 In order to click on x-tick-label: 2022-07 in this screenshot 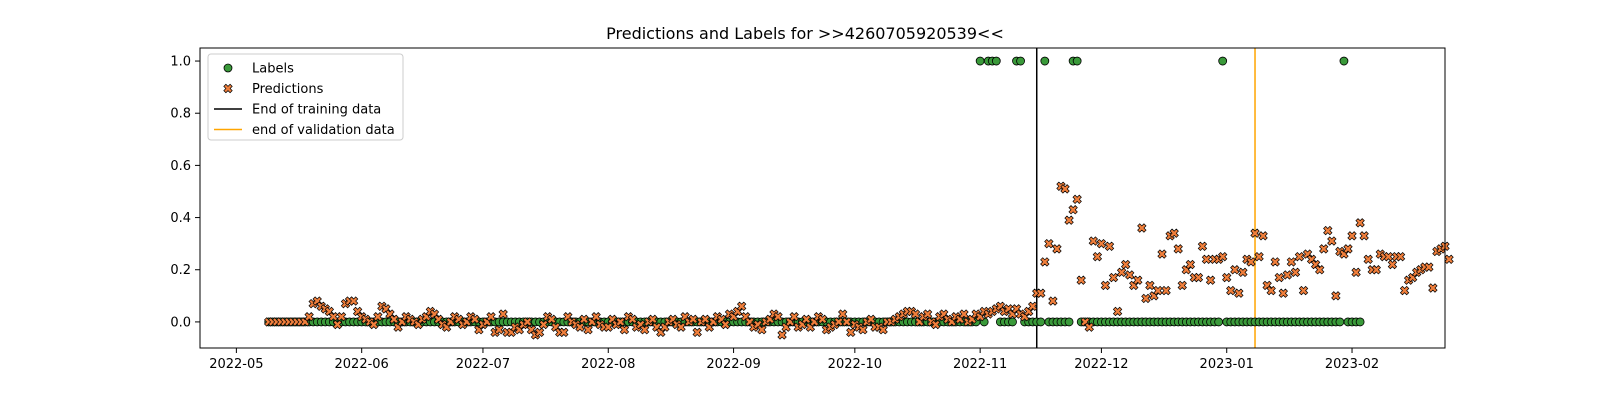, I will do `click(483, 364)`.